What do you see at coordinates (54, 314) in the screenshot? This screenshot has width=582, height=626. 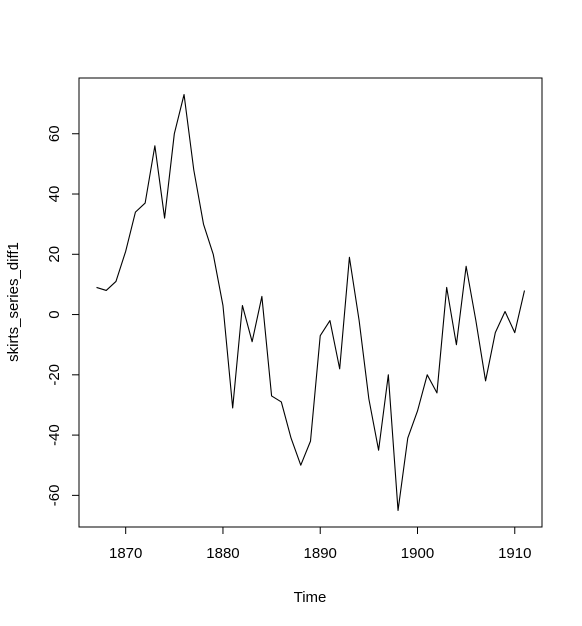 I see `y-tick-label: 0` at bounding box center [54, 314].